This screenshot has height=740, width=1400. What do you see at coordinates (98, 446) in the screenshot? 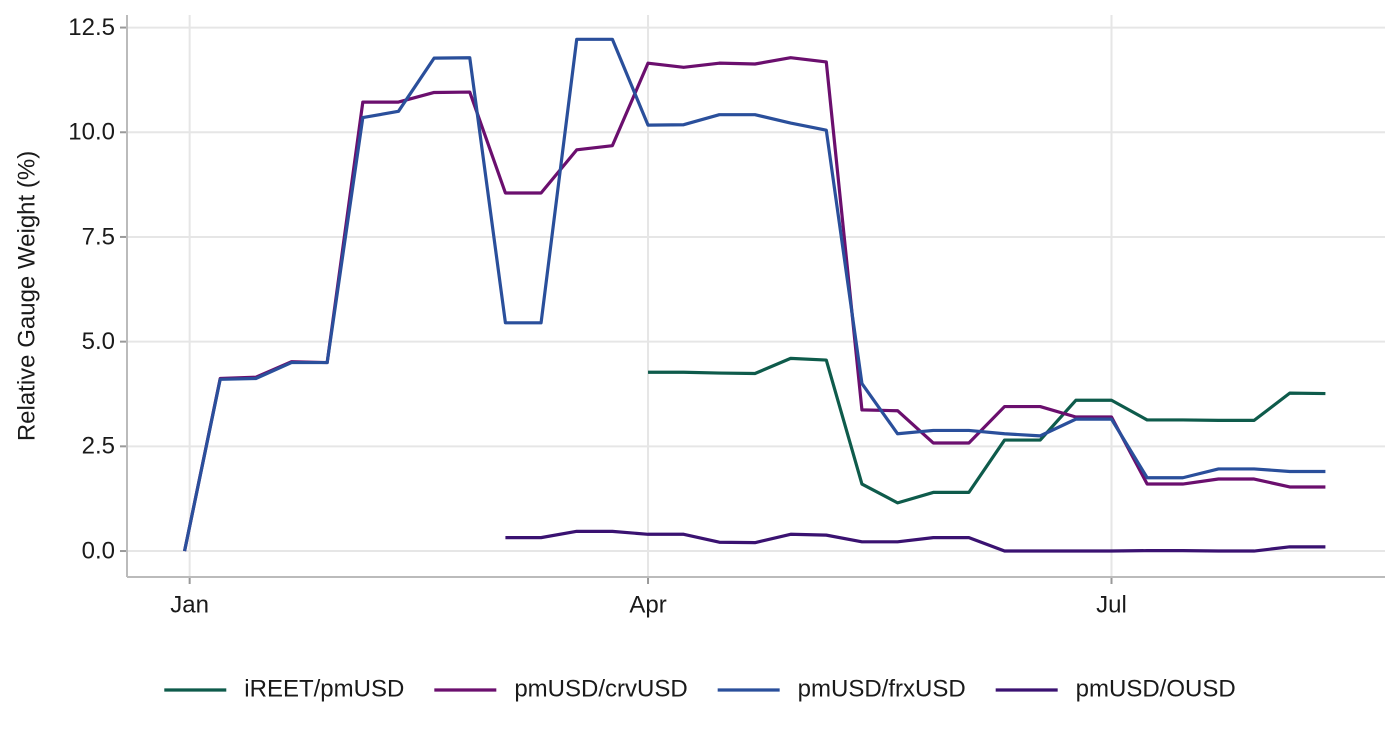
I see `y-tick-label: 2.5` at bounding box center [98, 446].